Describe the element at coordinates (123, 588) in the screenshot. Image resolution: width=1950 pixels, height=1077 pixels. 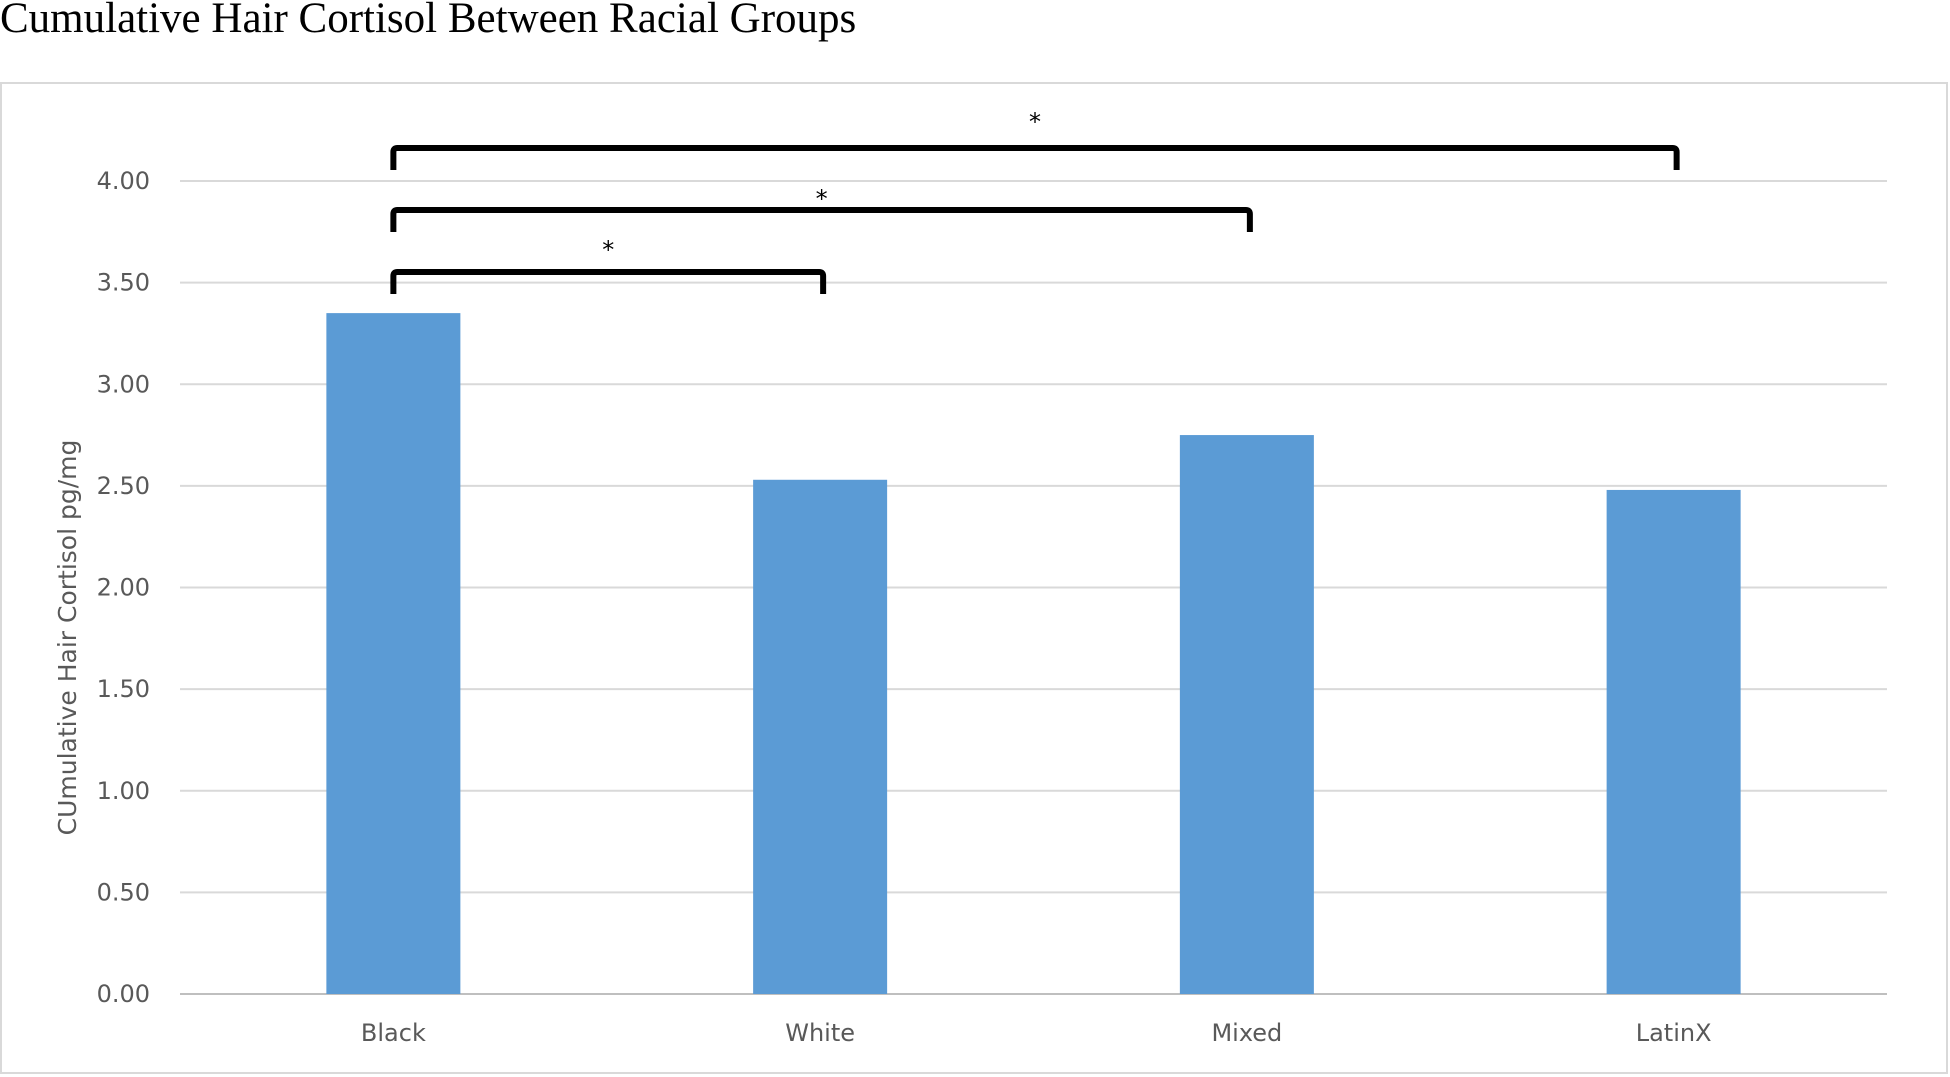
I see `y-tick-label: 2.00` at that location.